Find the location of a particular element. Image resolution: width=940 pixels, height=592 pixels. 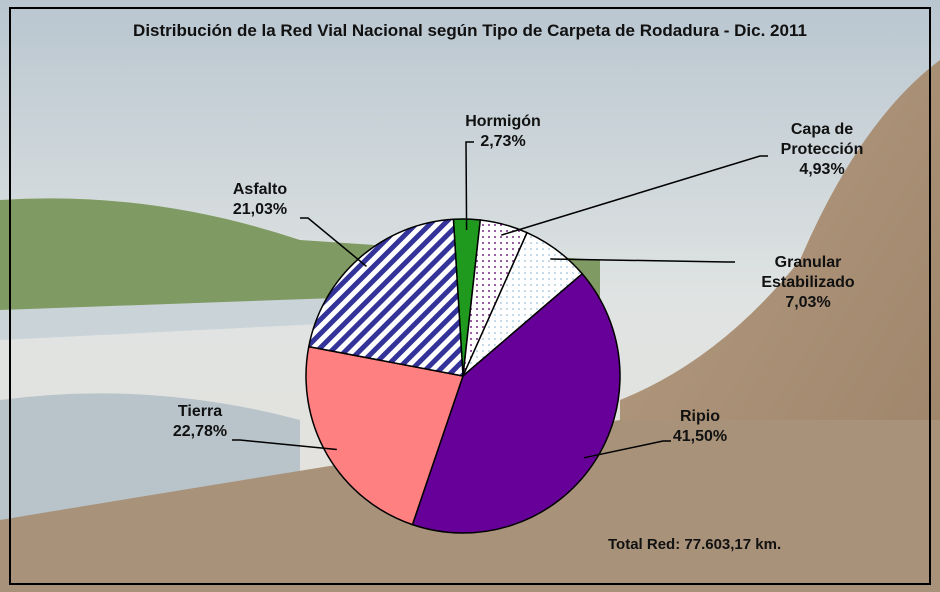

slice-label: Capa de Protección 4,93% is located at coordinates (822, 150).